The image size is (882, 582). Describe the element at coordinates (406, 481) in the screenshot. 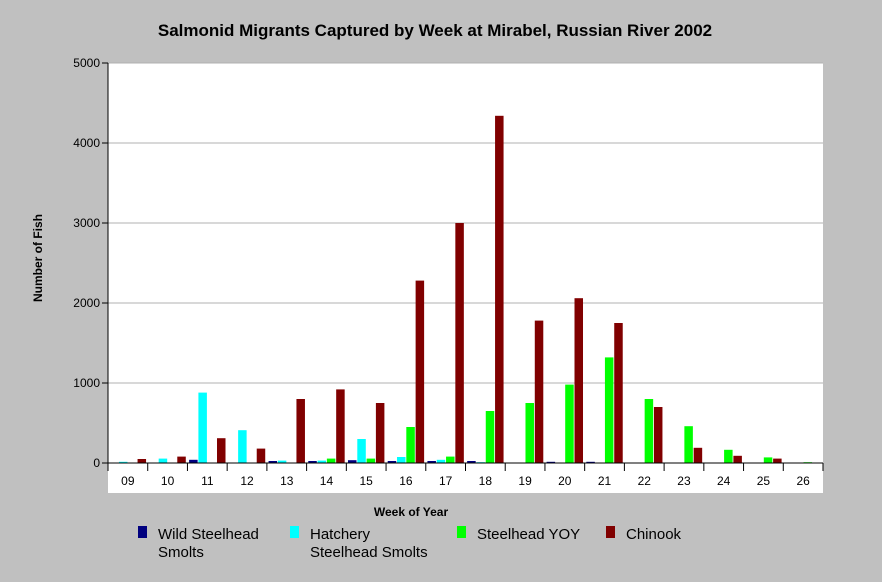

I see `x-tick-label-16: 16` at that location.